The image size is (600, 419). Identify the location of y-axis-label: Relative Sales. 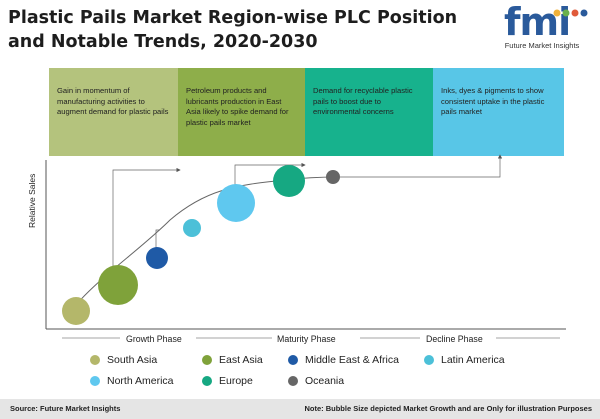
(32, 200).